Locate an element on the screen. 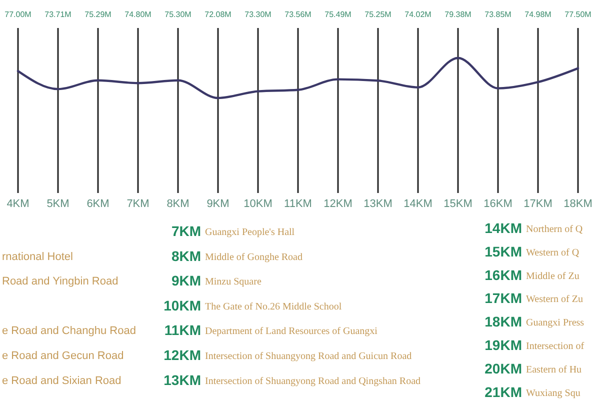 The image size is (600, 400). text: 20KM is located at coordinates (503, 368).